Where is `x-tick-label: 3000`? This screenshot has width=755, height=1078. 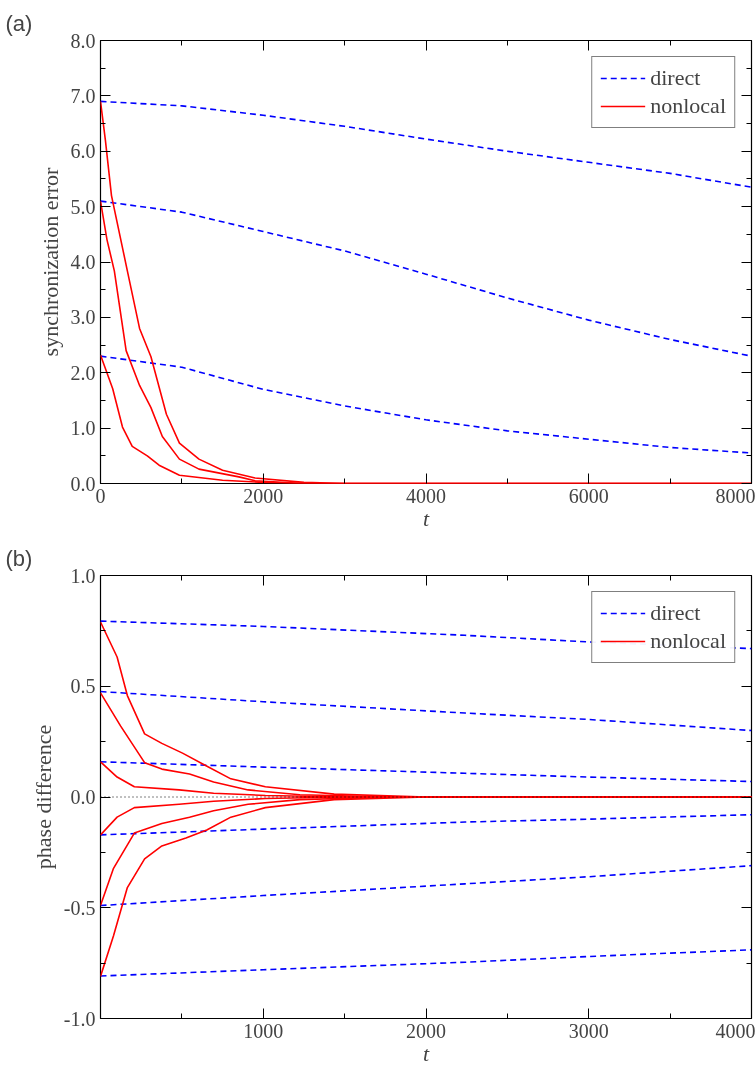 x-tick-label: 3000 is located at coordinates (588, 1030).